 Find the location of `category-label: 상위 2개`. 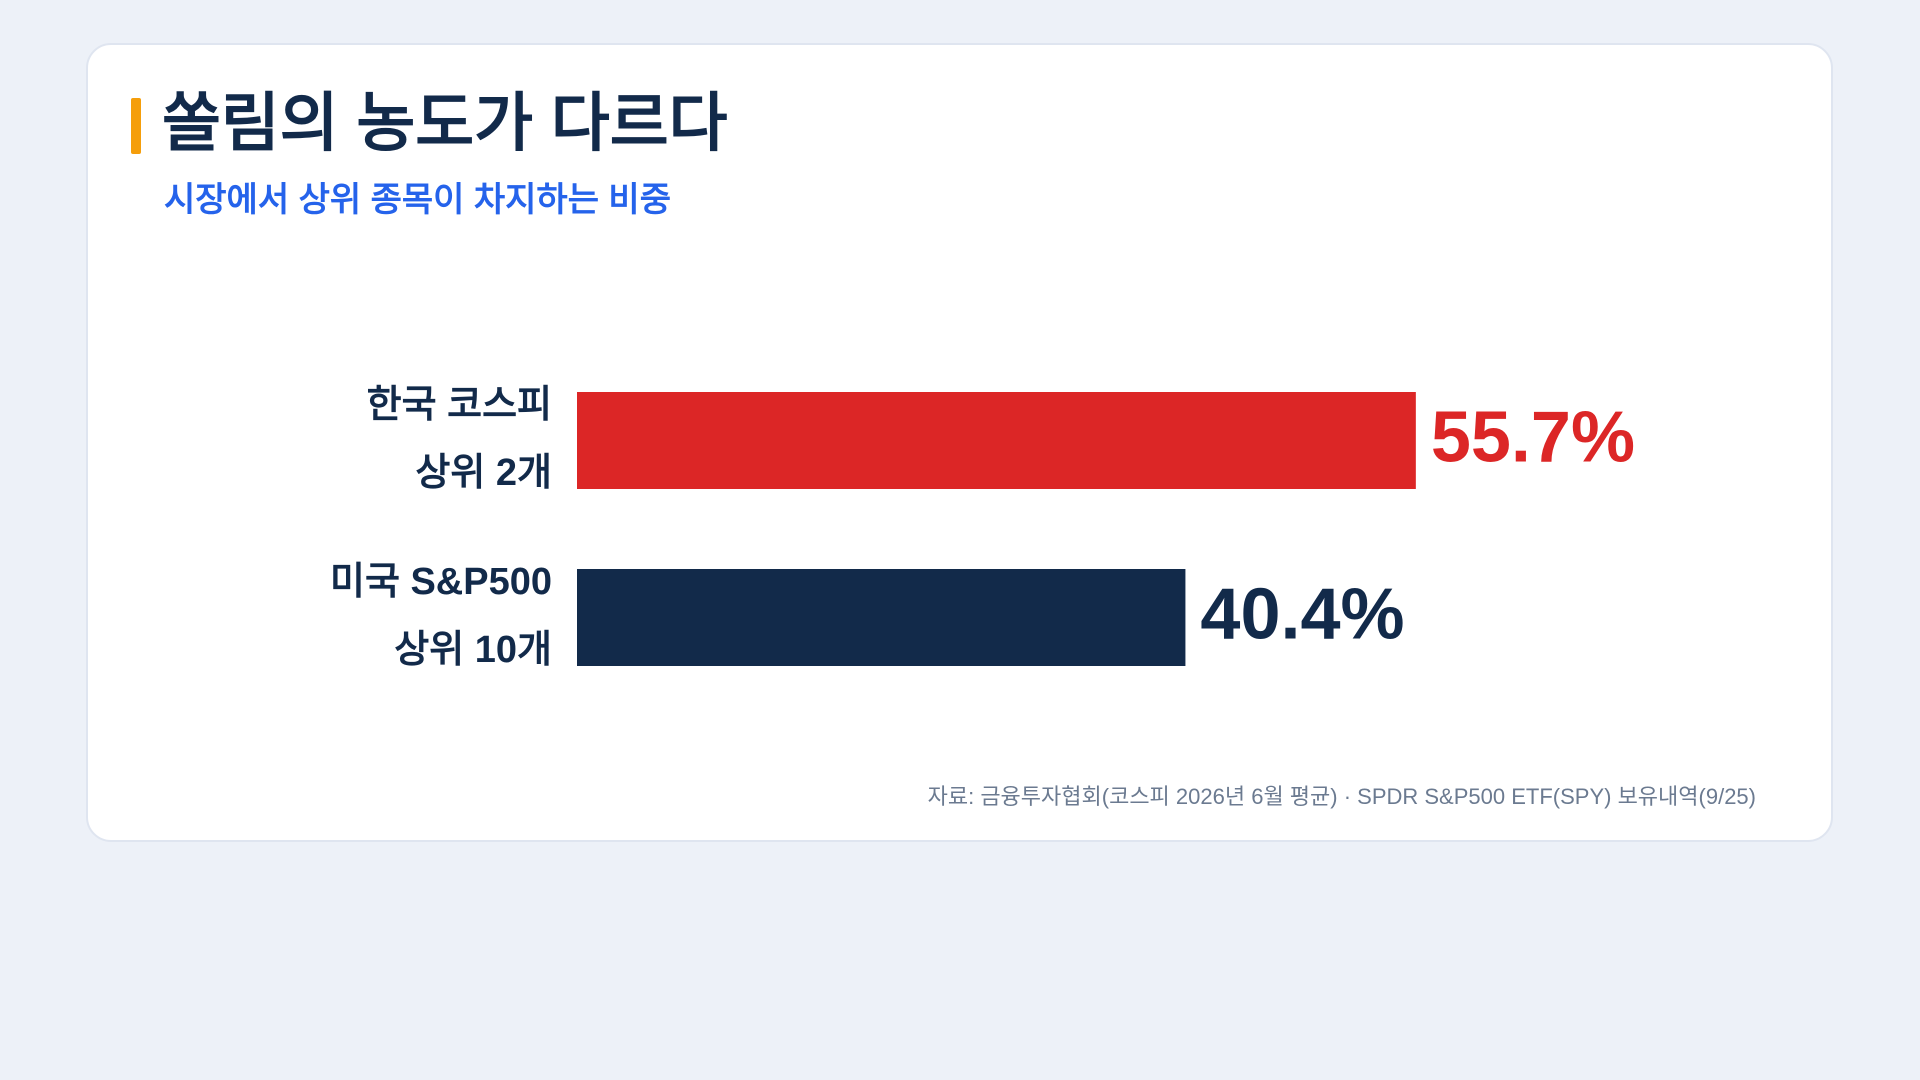

category-label: 상위 2개 is located at coordinates (483, 473).